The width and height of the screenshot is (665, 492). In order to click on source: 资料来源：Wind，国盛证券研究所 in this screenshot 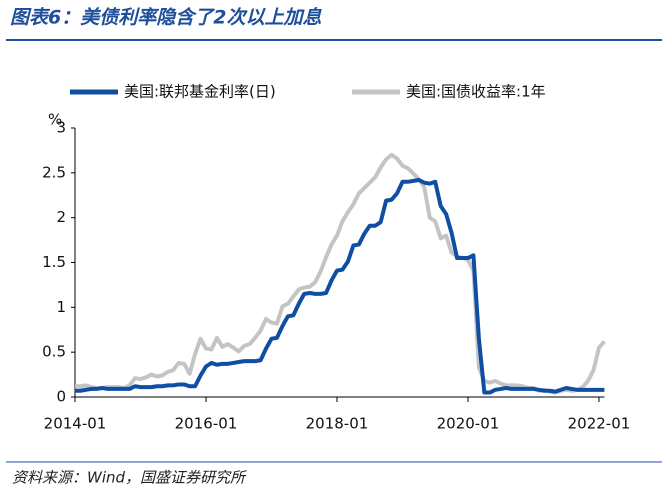, I will do `click(129, 478)`.